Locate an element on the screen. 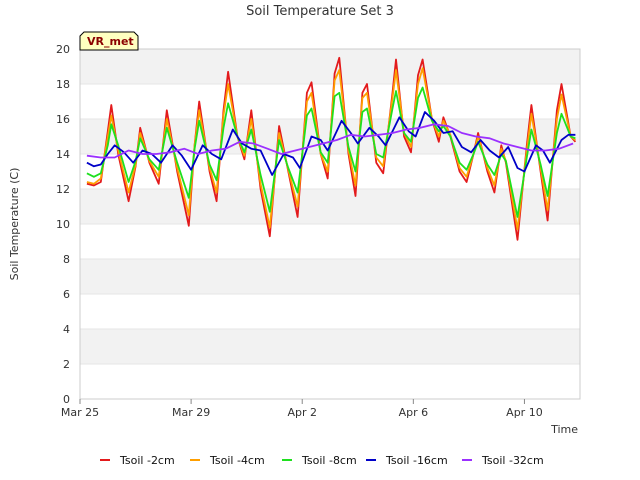  y-tick-label: 2 is located at coordinates (66, 364).